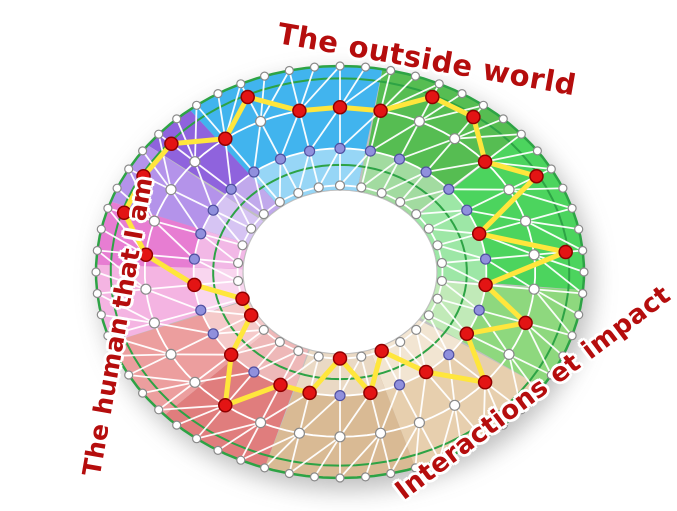  I want to click on sector-inner-green-medium, so click(404, 183).